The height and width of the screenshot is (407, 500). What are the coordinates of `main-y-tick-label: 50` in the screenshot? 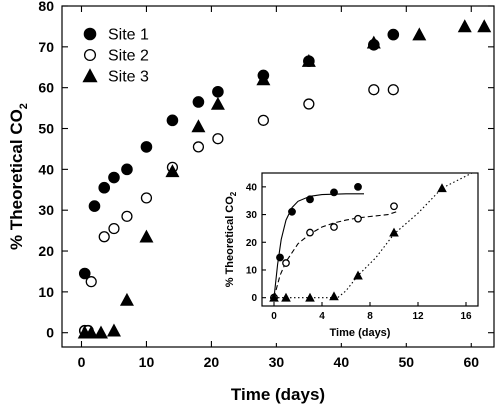 It's located at (46, 129).